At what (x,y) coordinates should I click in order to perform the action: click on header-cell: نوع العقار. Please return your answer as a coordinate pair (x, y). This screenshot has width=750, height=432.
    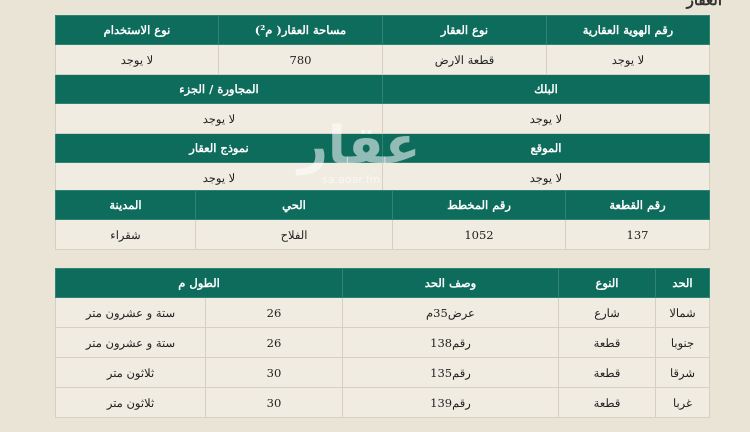
    Looking at the image, I should click on (464, 30).